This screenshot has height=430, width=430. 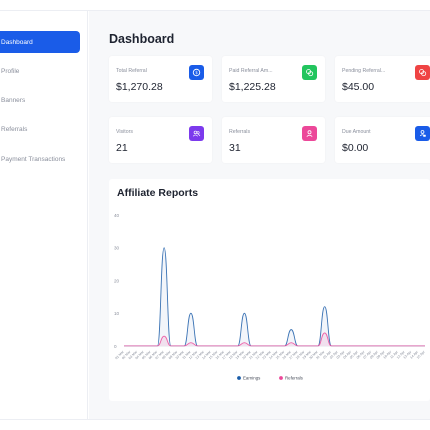 What do you see at coordinates (233, 354) in the screenshot?
I see `x-tick-label: 18 Mar` at bounding box center [233, 354].